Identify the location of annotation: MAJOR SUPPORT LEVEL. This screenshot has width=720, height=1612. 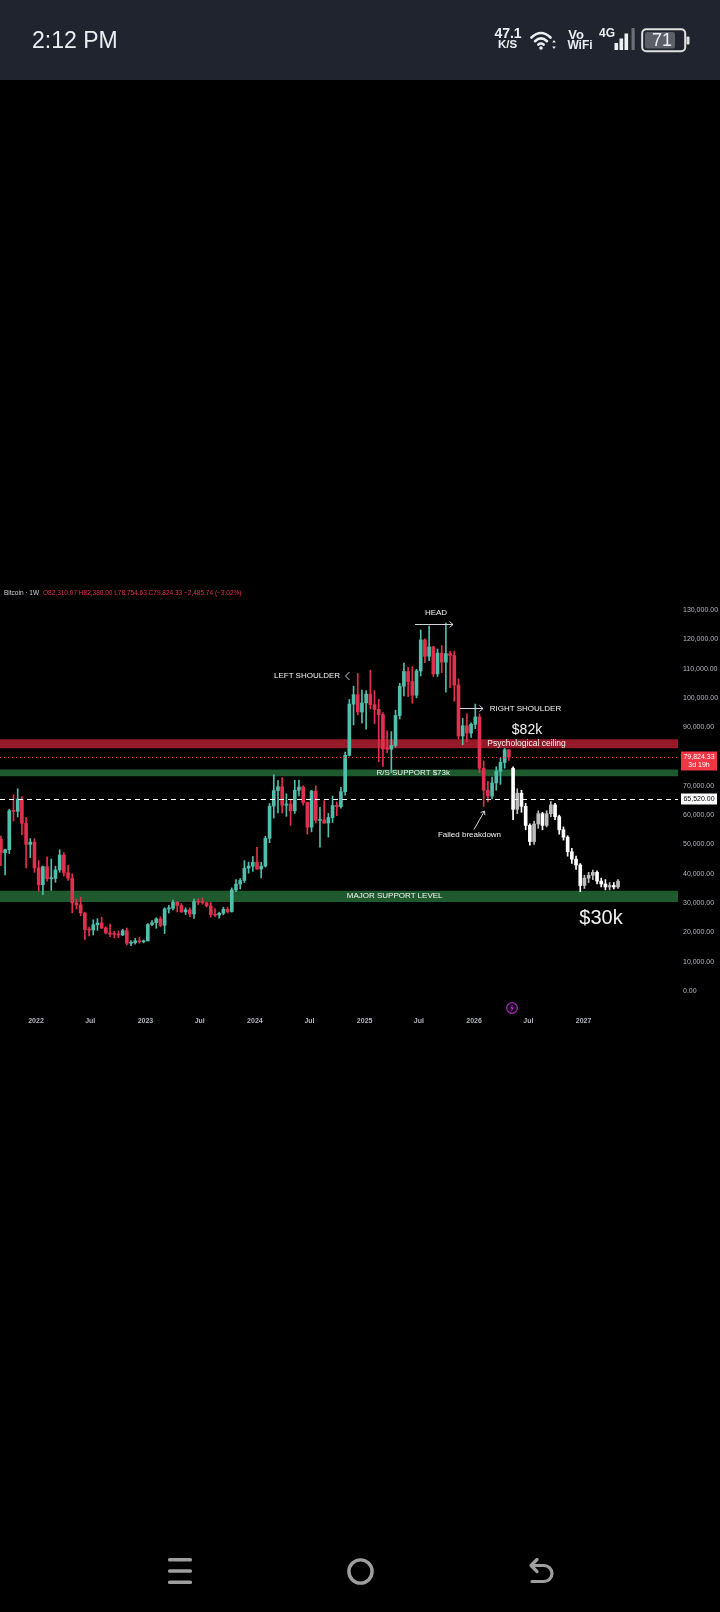
(395, 896).